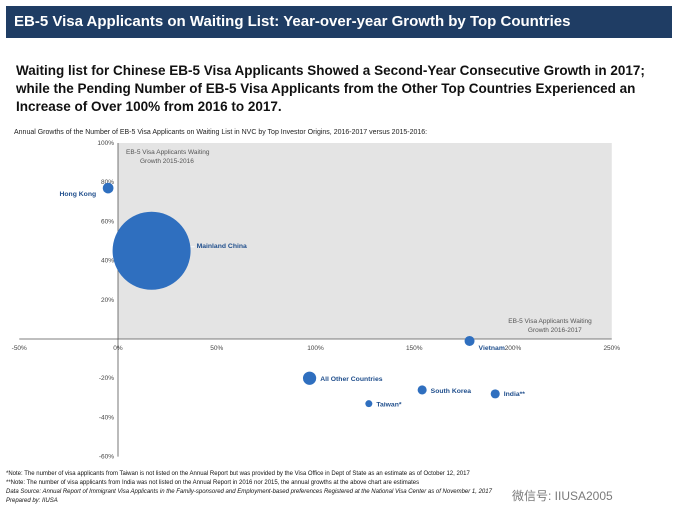 This screenshot has height=525, width=680. I want to click on bubble-label-india: India**, so click(515, 394).